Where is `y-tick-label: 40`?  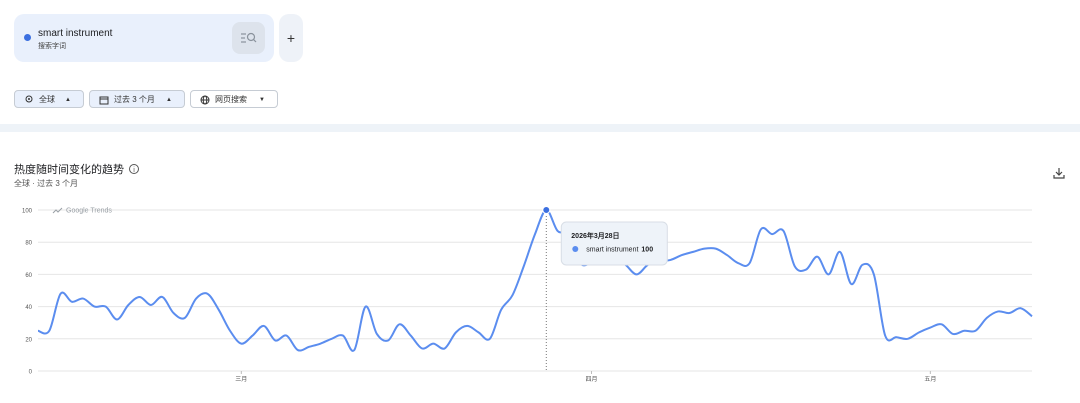
y-tick-label: 40 is located at coordinates (28, 308).